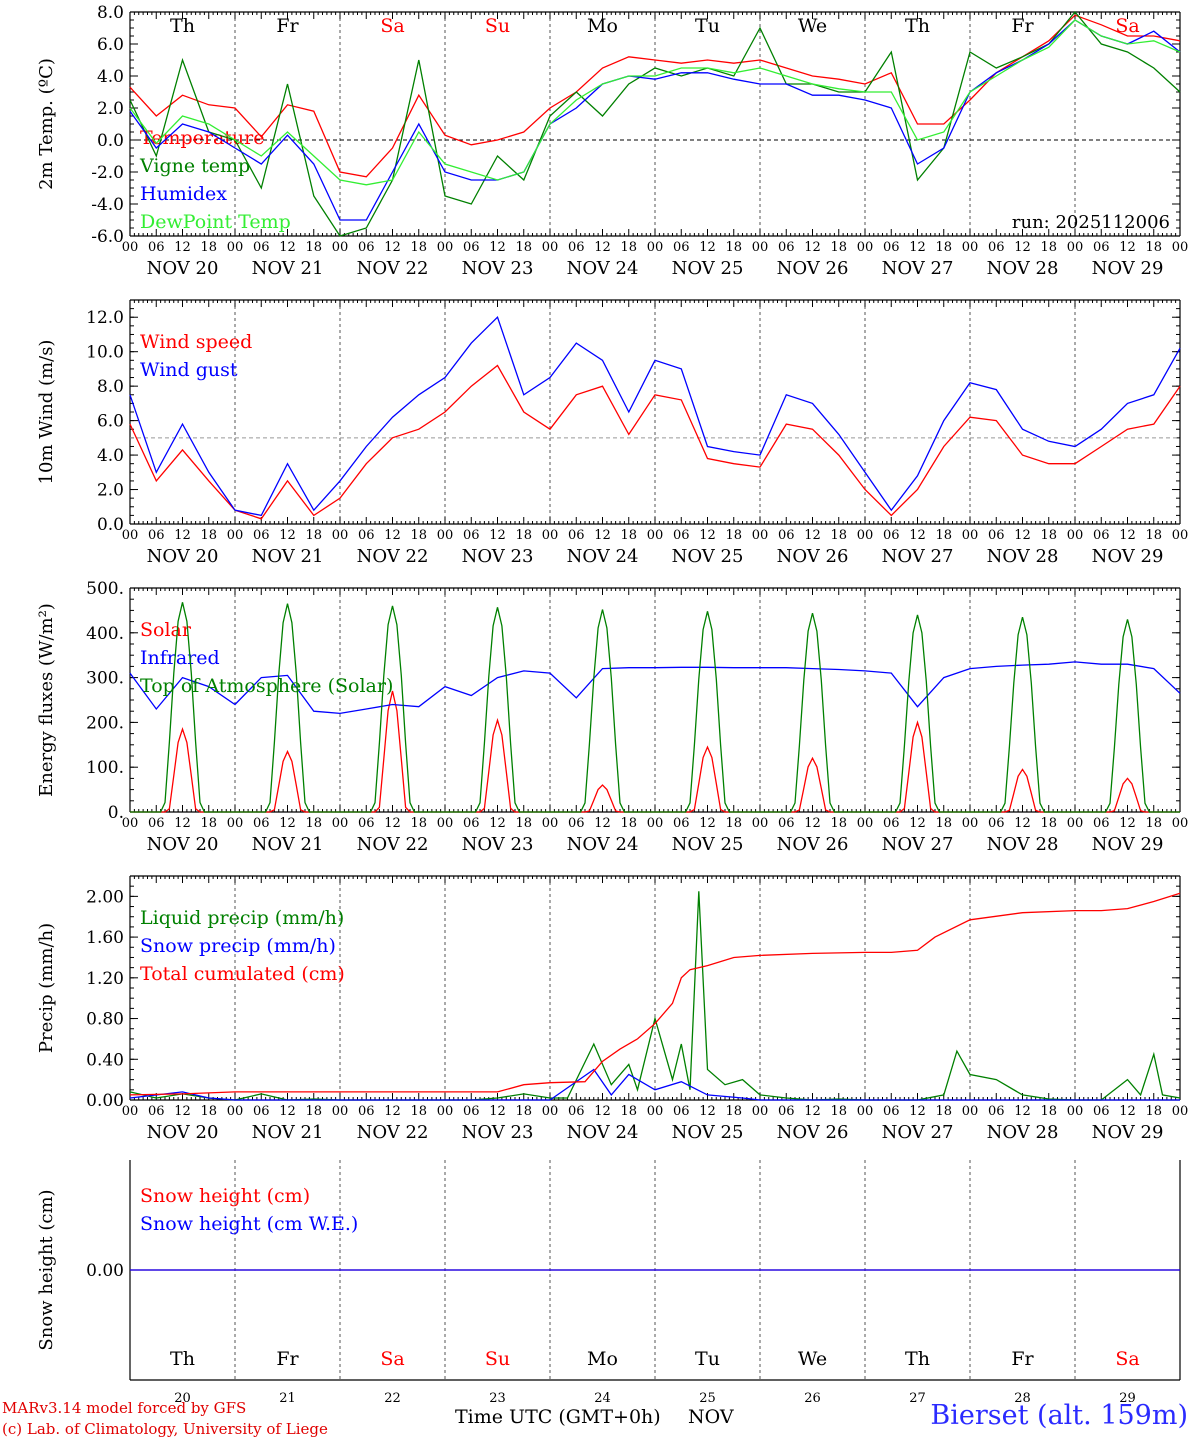  Describe the element at coordinates (215, 222) in the screenshot. I see `legend-entry: DewPoint Temp` at that location.